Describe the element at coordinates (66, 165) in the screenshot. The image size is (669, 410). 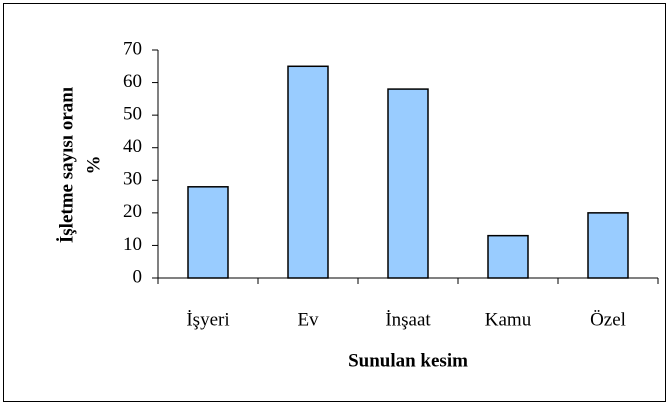
I see `y-axis-label: İşletme sayısı oranı` at that location.